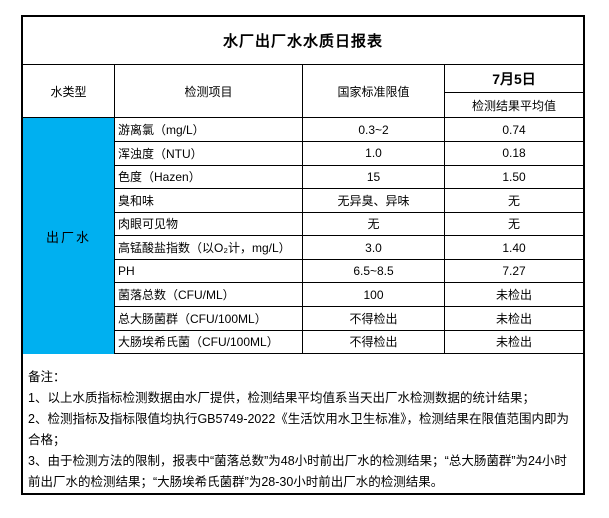 This screenshot has height=518, width=609. What do you see at coordinates (209, 224) in the screenshot?
I see `item-cell: 肉眼可见物` at bounding box center [209, 224].